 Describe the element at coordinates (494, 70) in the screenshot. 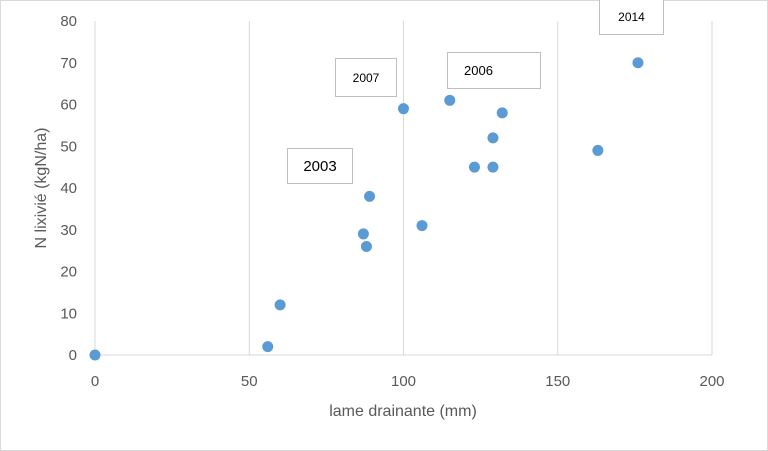

I see `annotation-2006: 2006` at that location.